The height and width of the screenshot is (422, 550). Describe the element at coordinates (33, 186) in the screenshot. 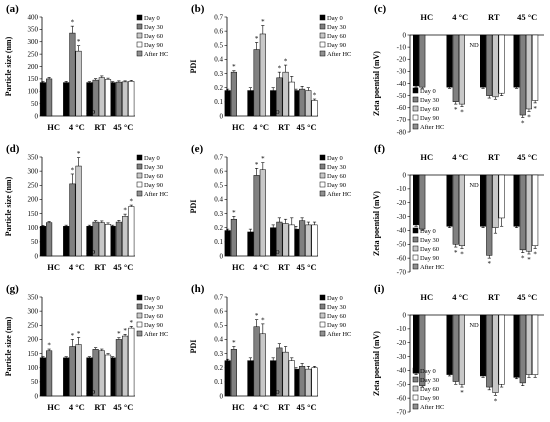

I see `y-tick-label: 250` at that location.